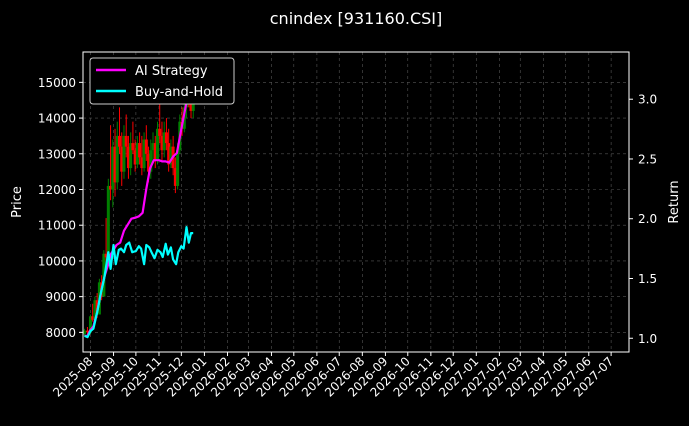  What do you see at coordinates (647, 339) in the screenshot?
I see `y-tick-label-right: 1.0` at bounding box center [647, 339].